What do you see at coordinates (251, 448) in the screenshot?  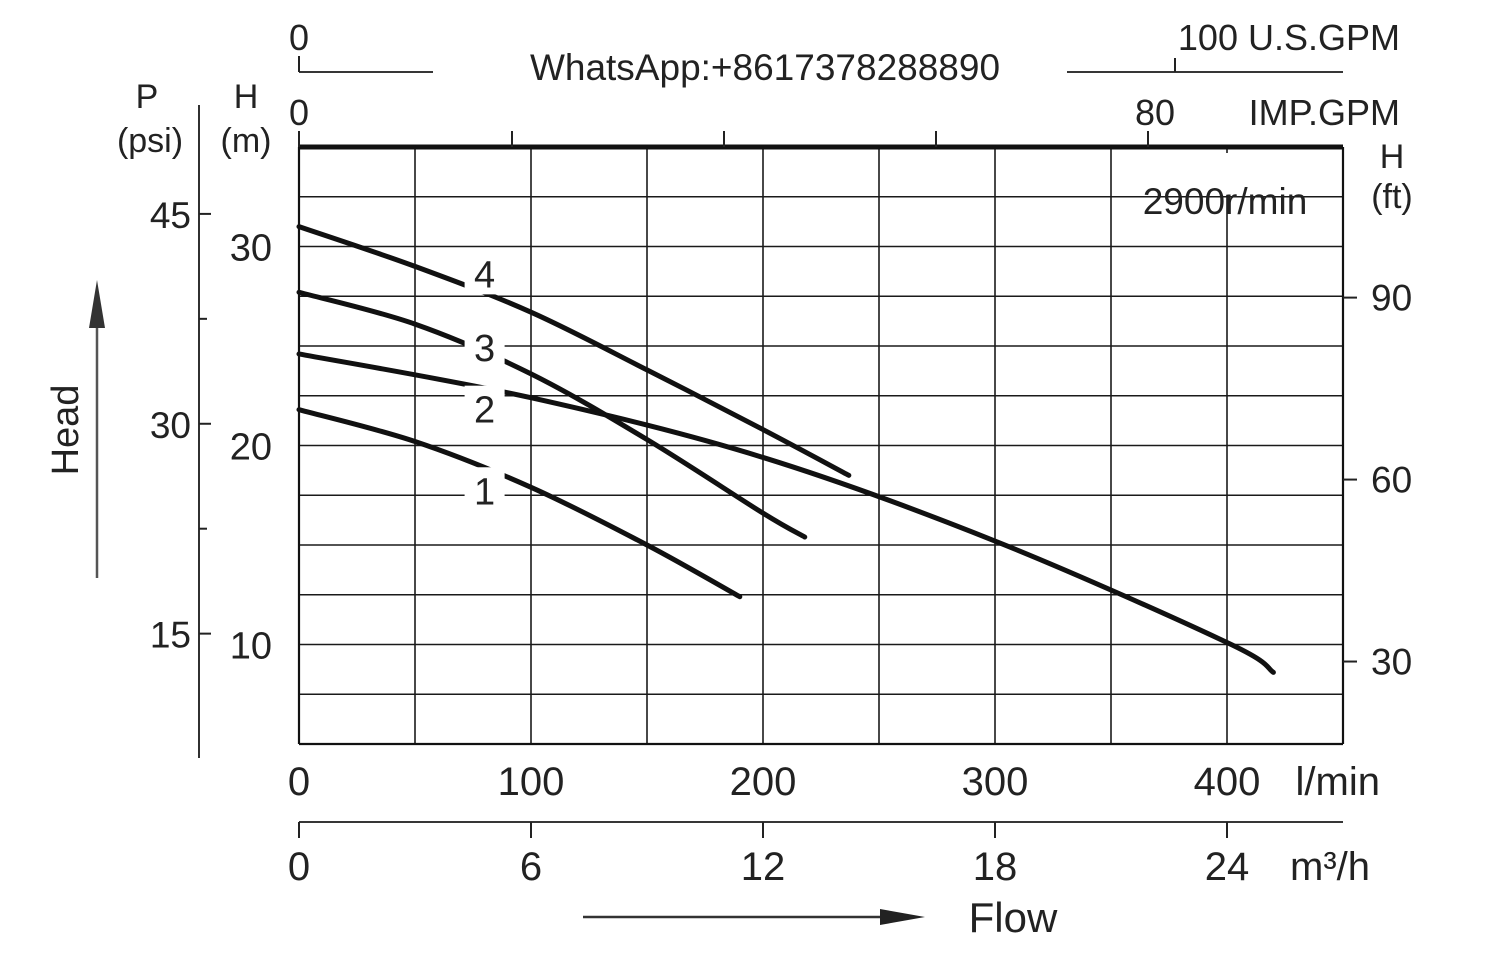 I see `y-tick-label-m: 20` at bounding box center [251, 448].